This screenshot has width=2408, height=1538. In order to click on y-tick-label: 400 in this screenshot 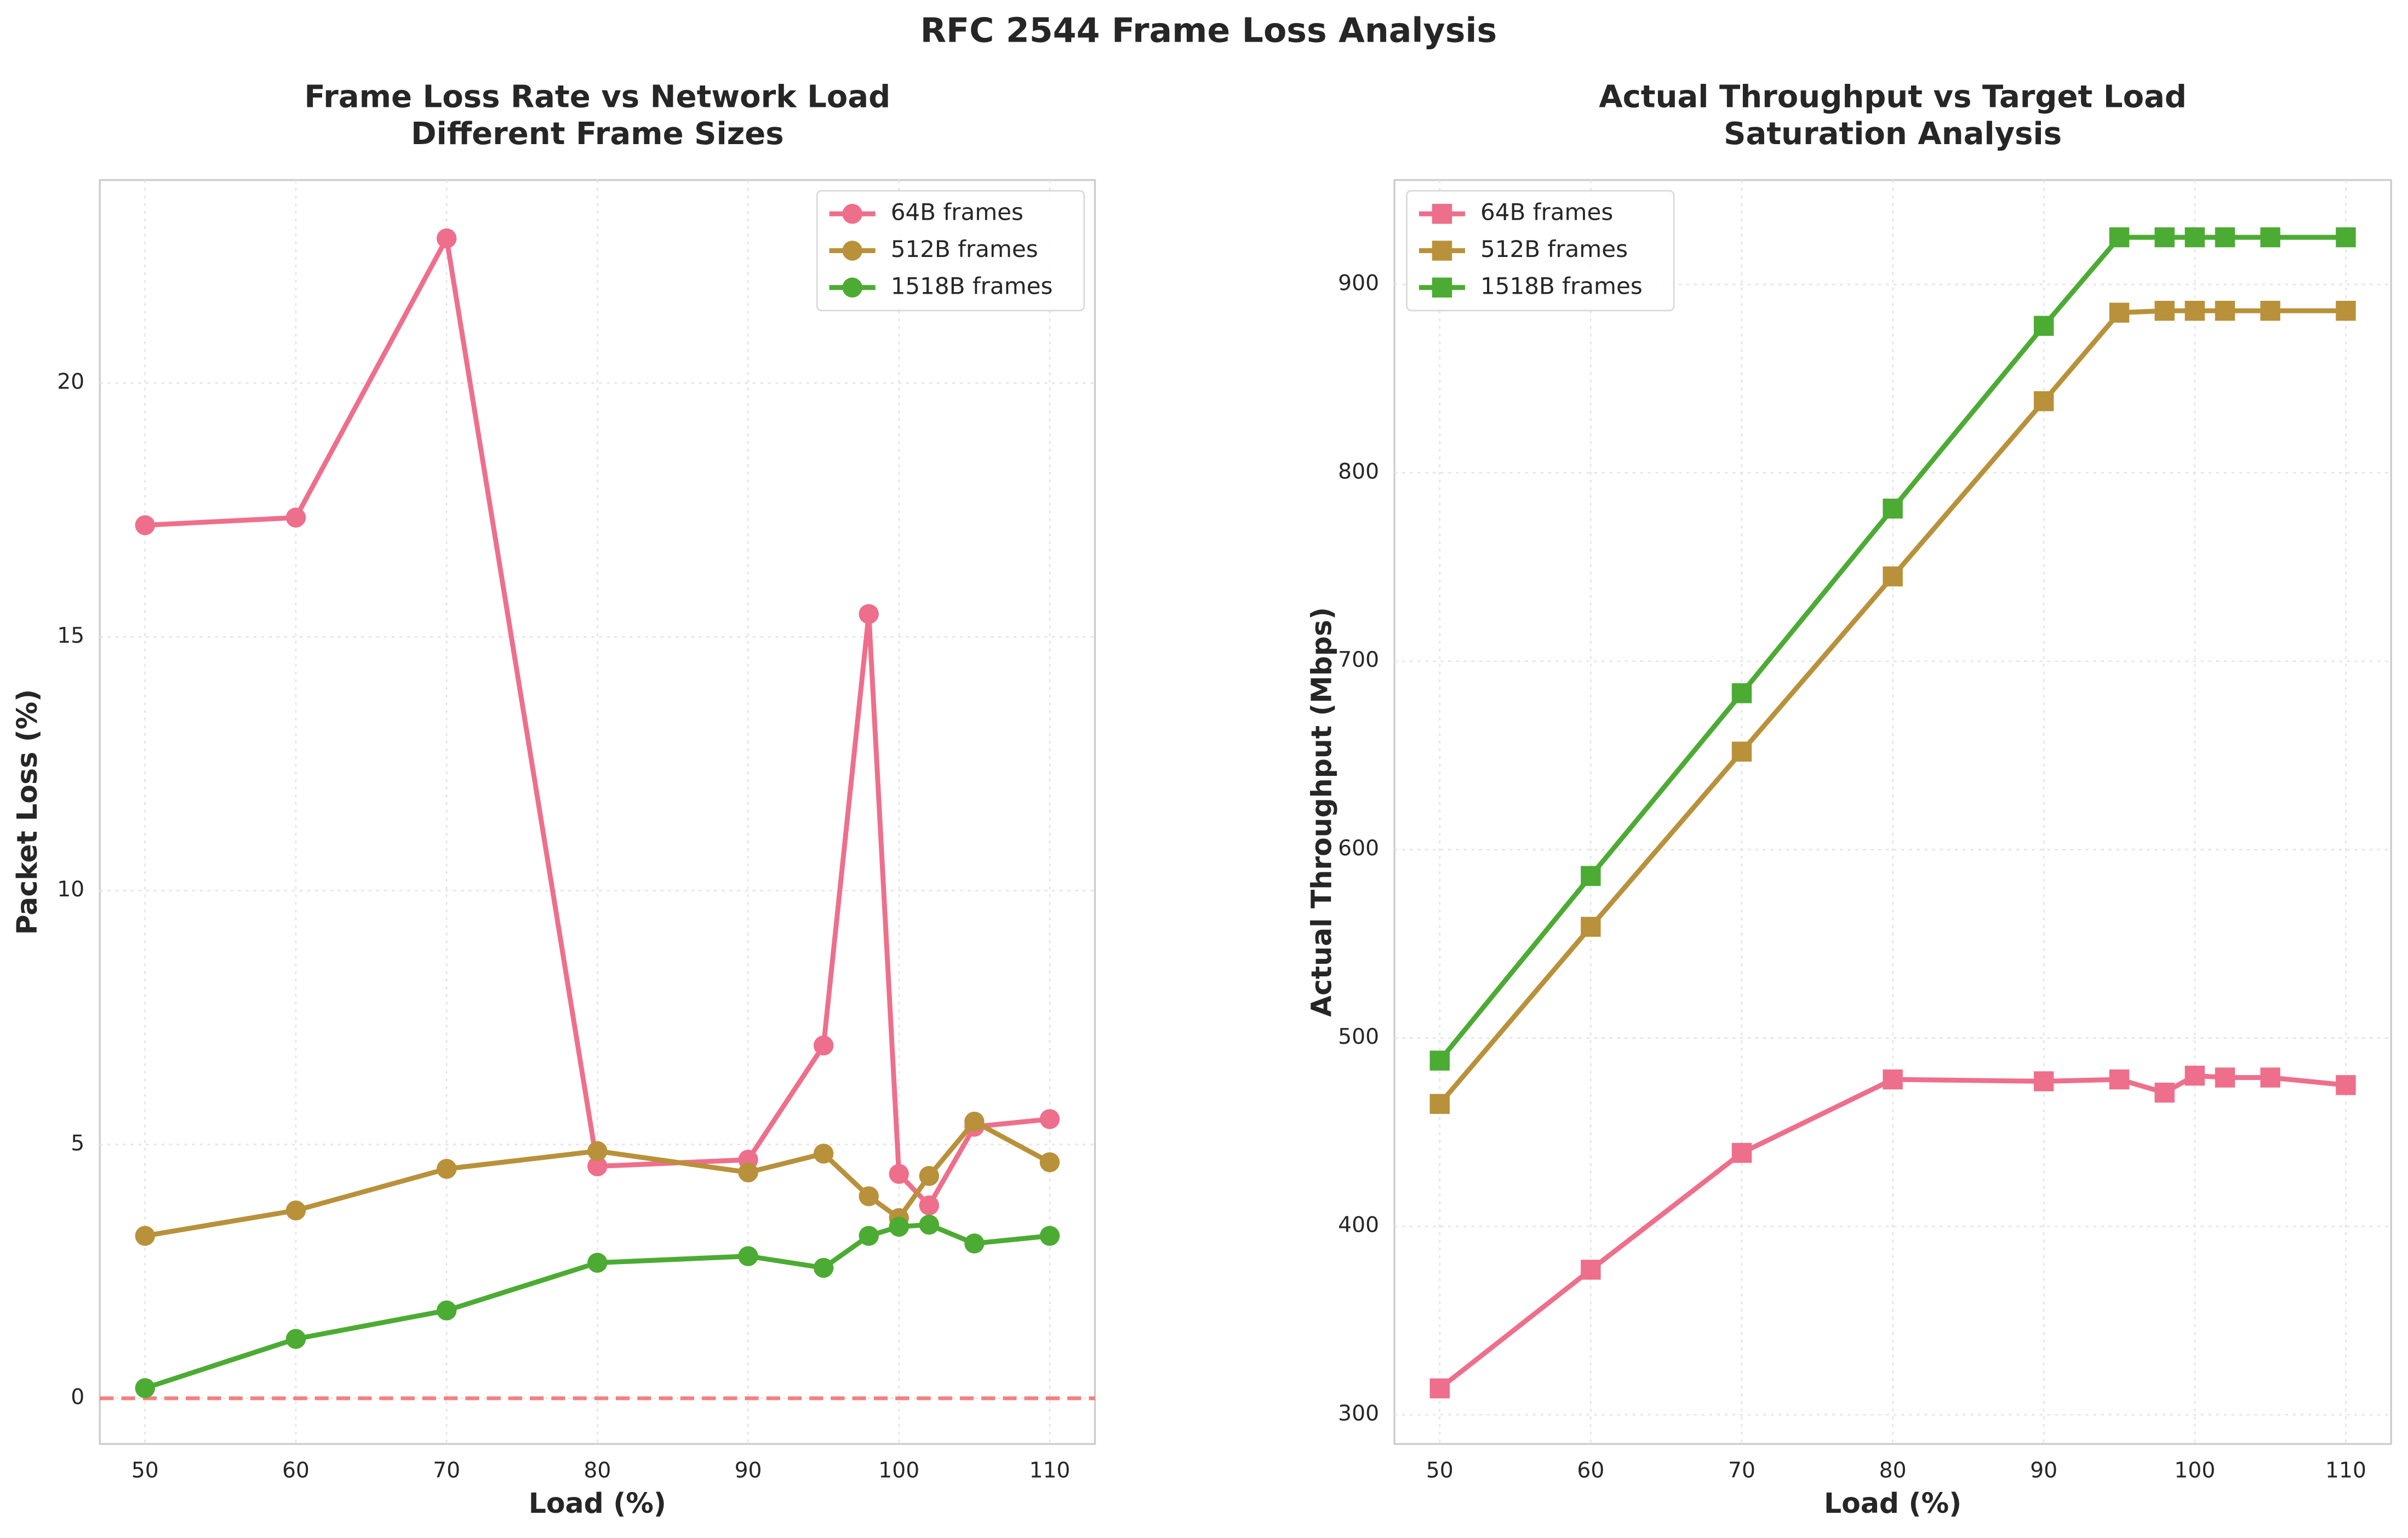, I will do `click(1359, 1226)`.